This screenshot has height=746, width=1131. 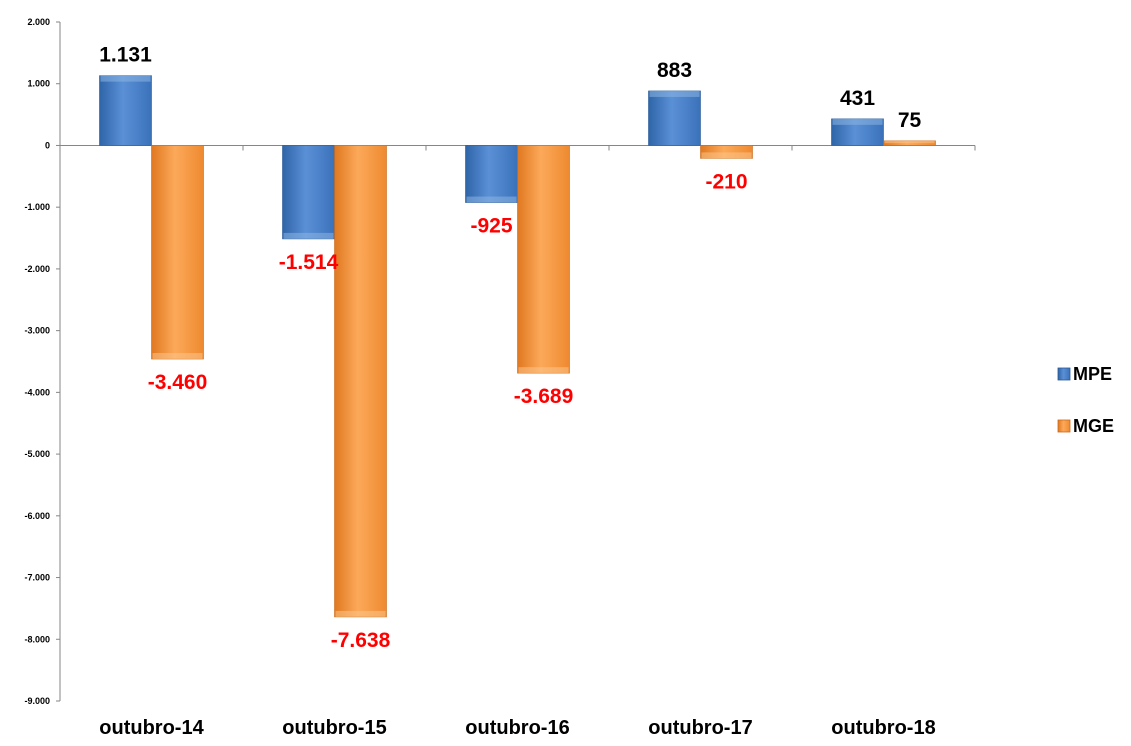 I want to click on legend-label-mge: MGE, so click(x=1093, y=426).